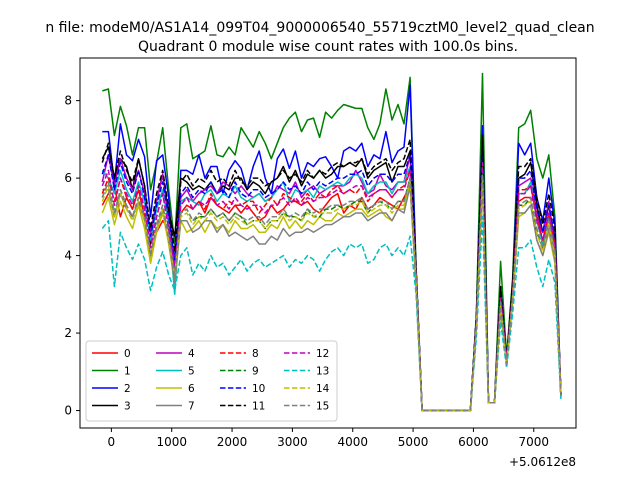  What do you see at coordinates (127, 407) in the screenshot?
I see `legend-label-3: 3` at bounding box center [127, 407].